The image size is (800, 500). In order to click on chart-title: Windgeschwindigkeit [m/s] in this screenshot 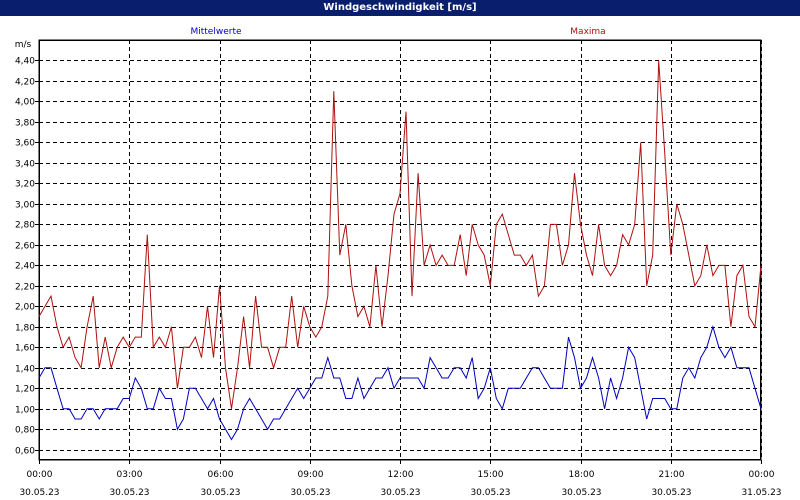, I will do `click(400, 7)`.